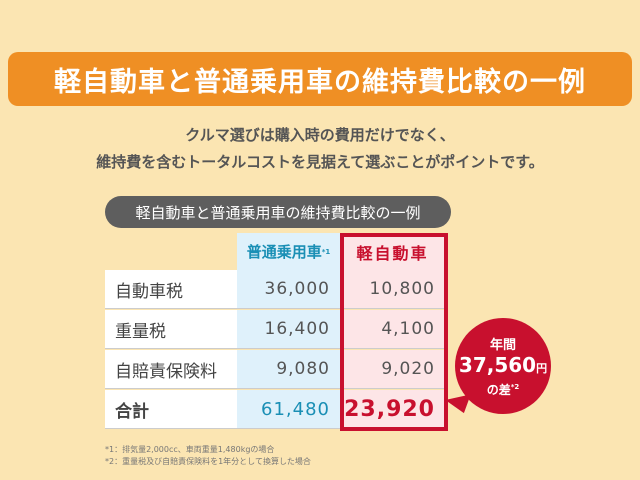  I want to click on table-row: 自動車税 36,000 10,800, so click(275, 289).